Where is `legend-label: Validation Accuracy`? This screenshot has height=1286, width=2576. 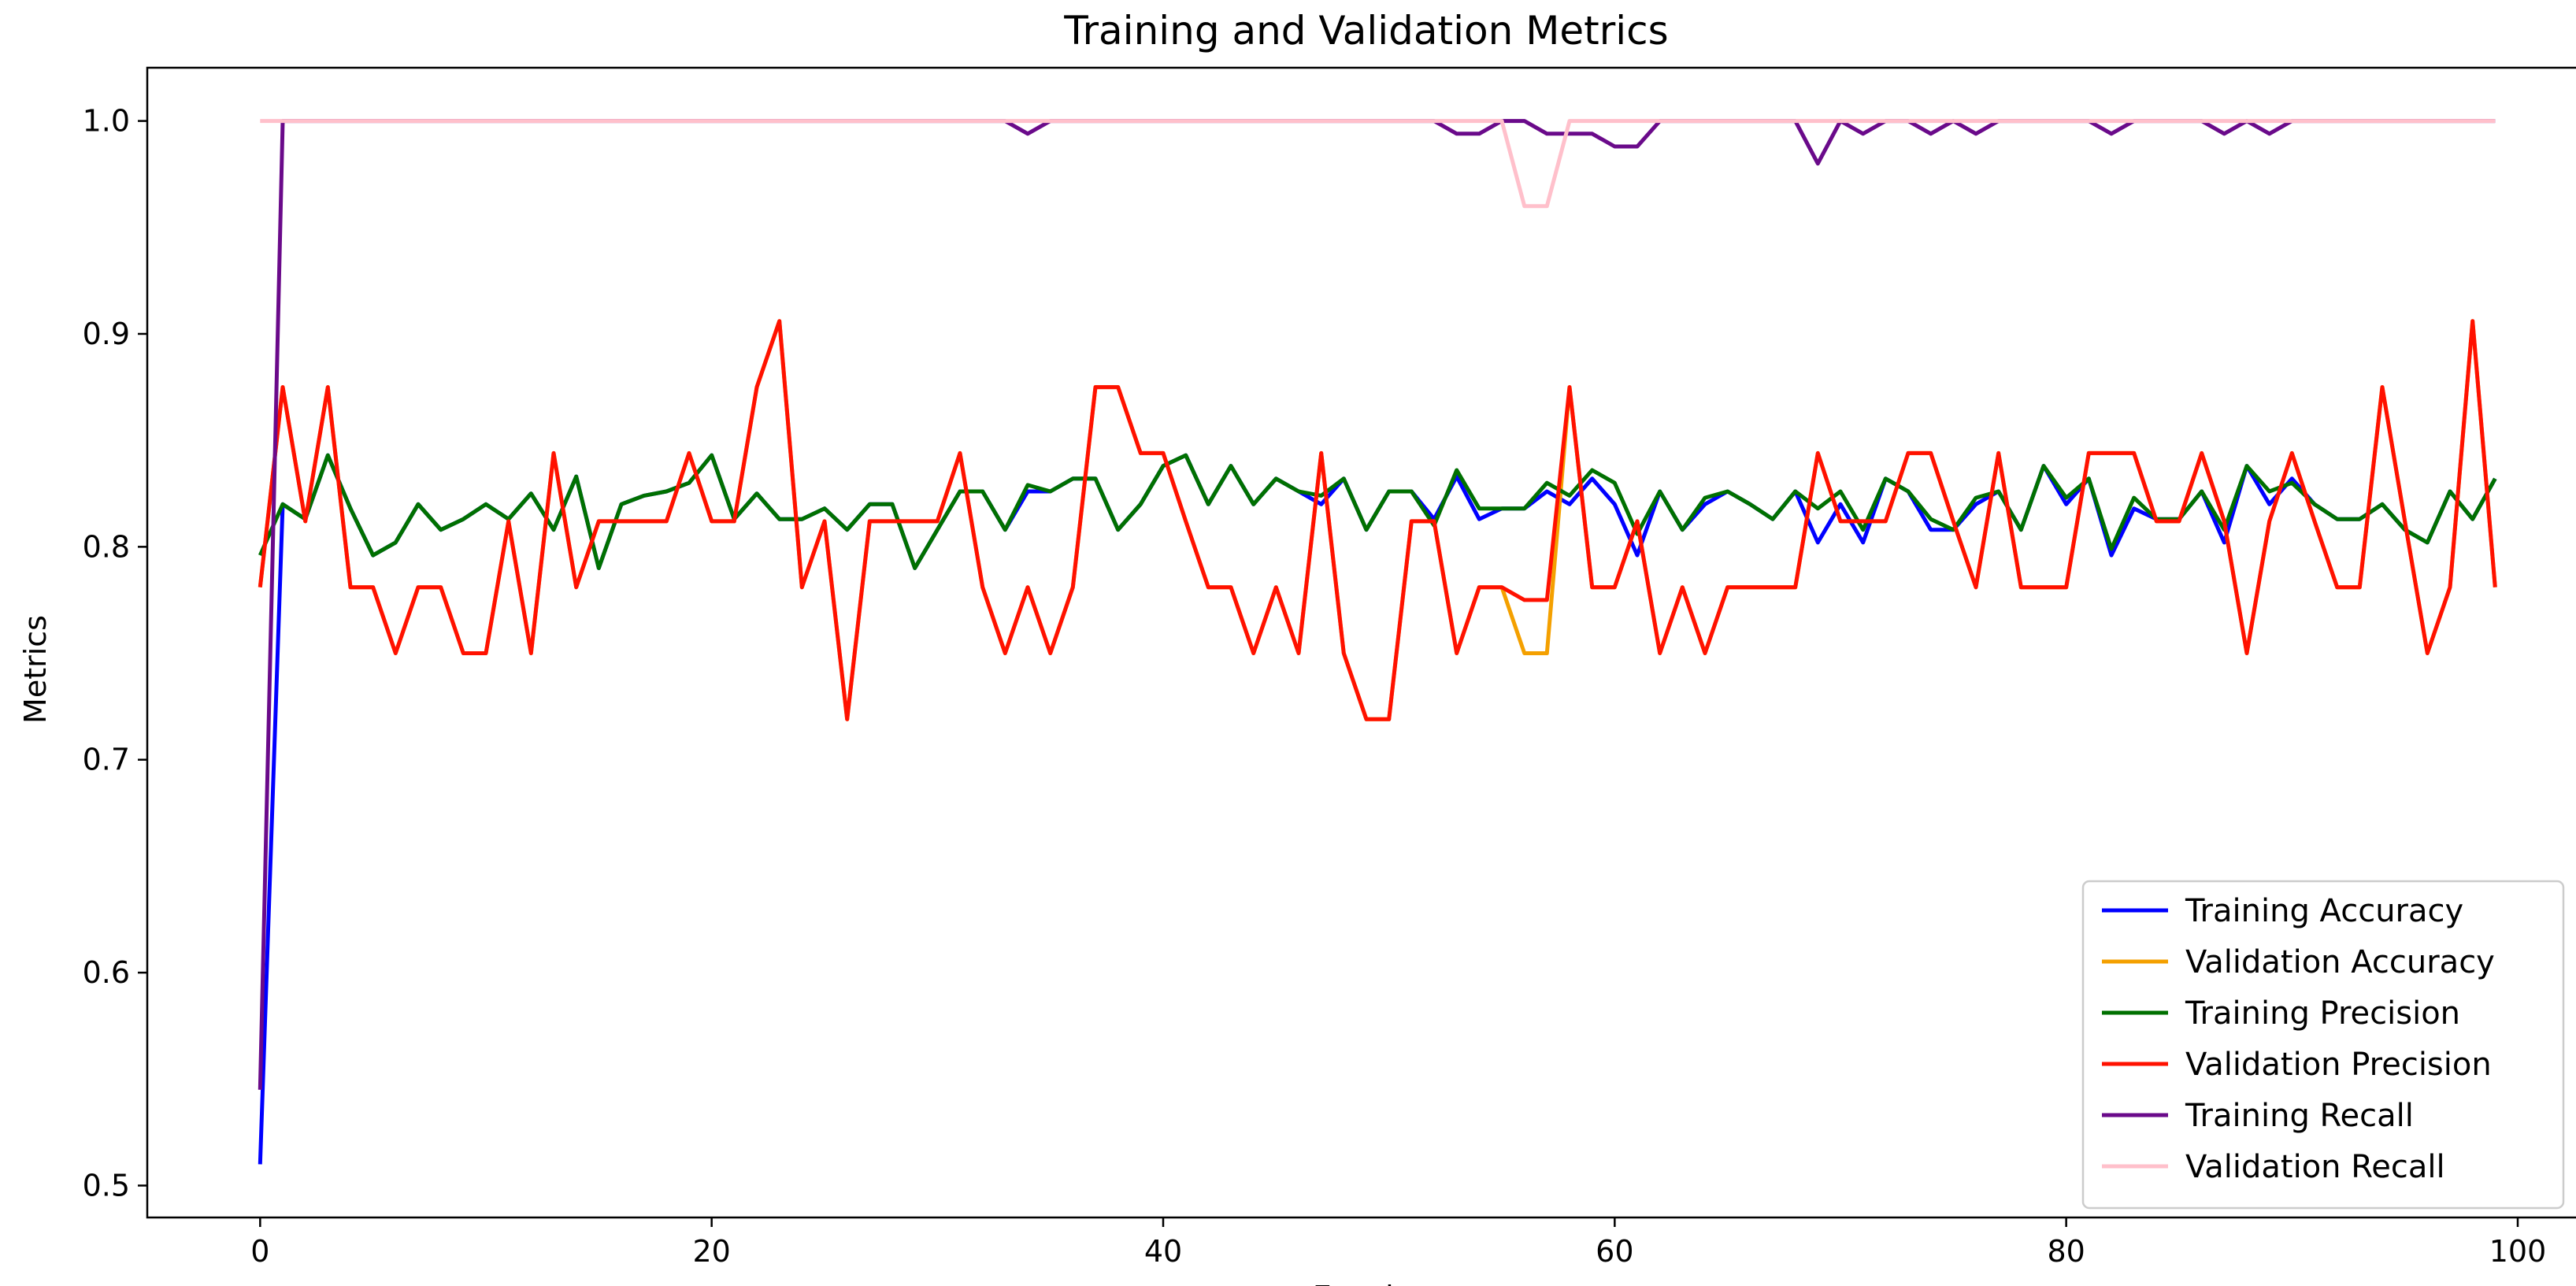 legend-label: Validation Accuracy is located at coordinates (2340, 962).